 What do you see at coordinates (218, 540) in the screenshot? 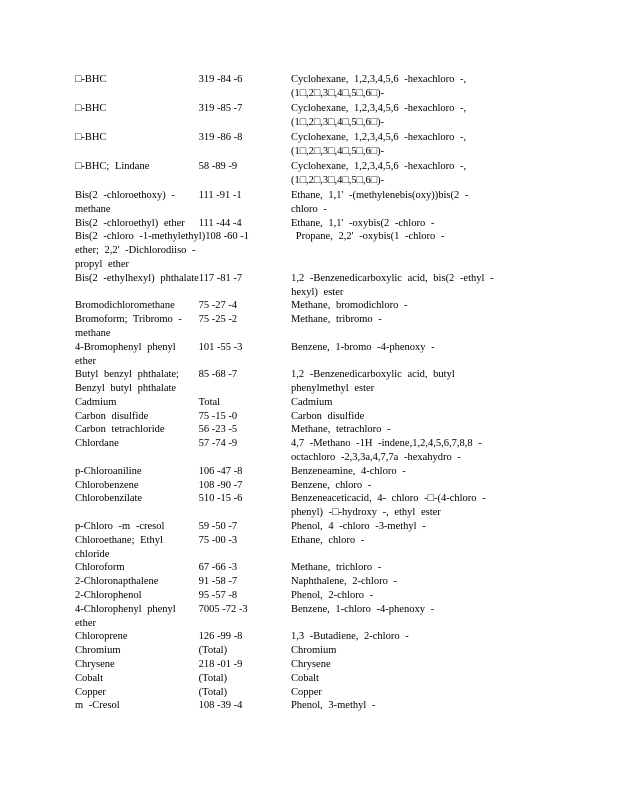
I see `cas-number: 75 -00 -3` at bounding box center [218, 540].